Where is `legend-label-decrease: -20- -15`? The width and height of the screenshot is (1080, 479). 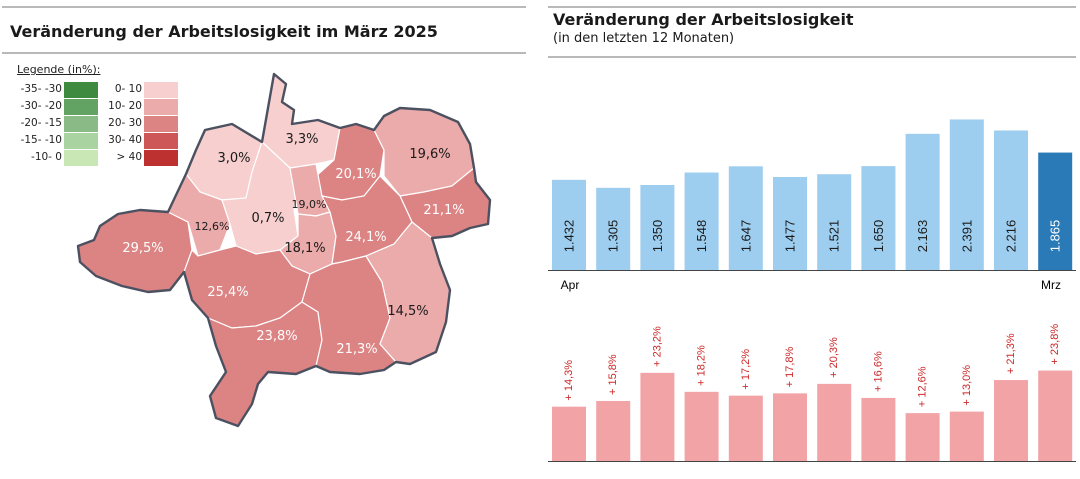
legend-label-decrease: -20- -15 is located at coordinates (41, 123).